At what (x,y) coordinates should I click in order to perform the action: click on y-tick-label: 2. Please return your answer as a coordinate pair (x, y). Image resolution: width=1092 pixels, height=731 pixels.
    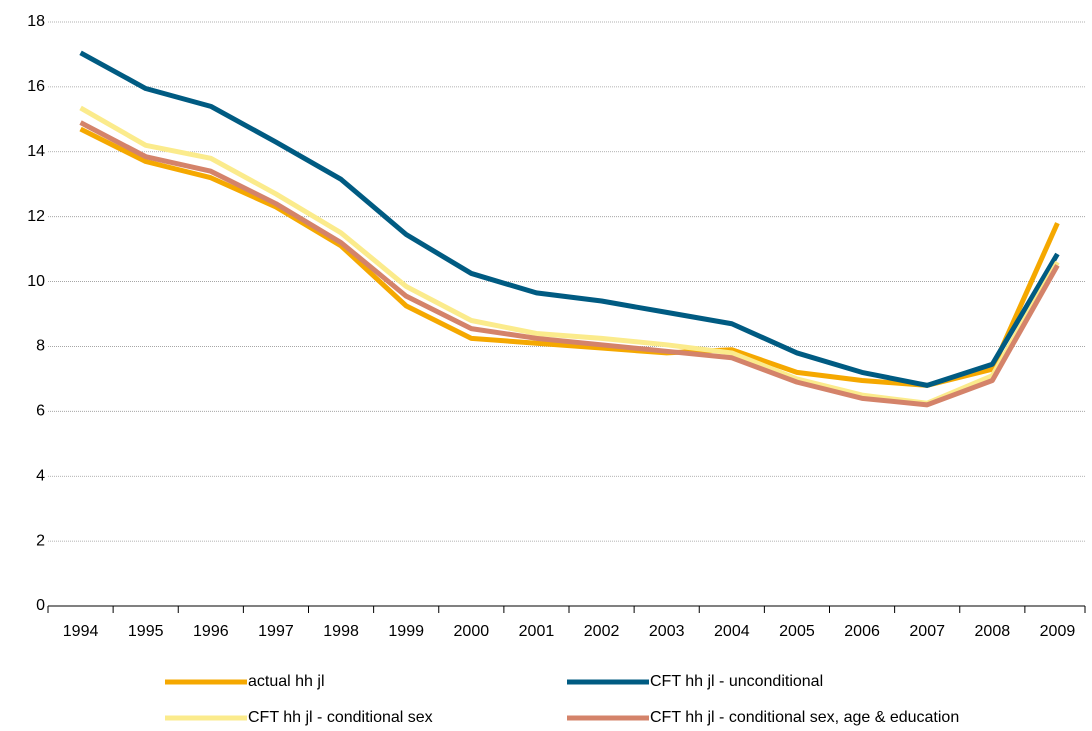
    Looking at the image, I should click on (40, 540).